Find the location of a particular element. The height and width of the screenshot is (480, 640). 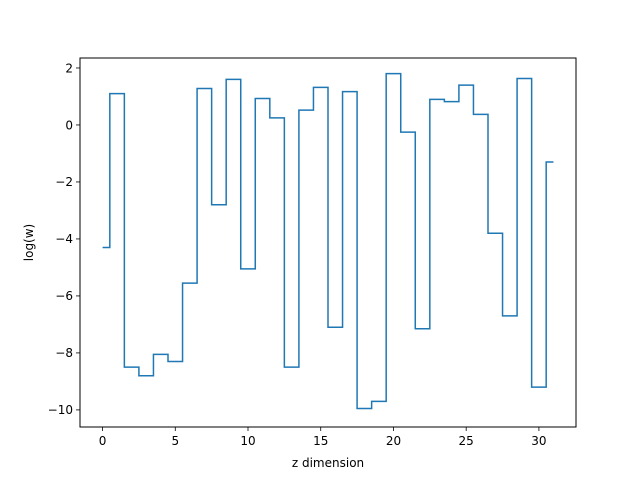

y-tick-label: −4 is located at coordinates (64, 239).